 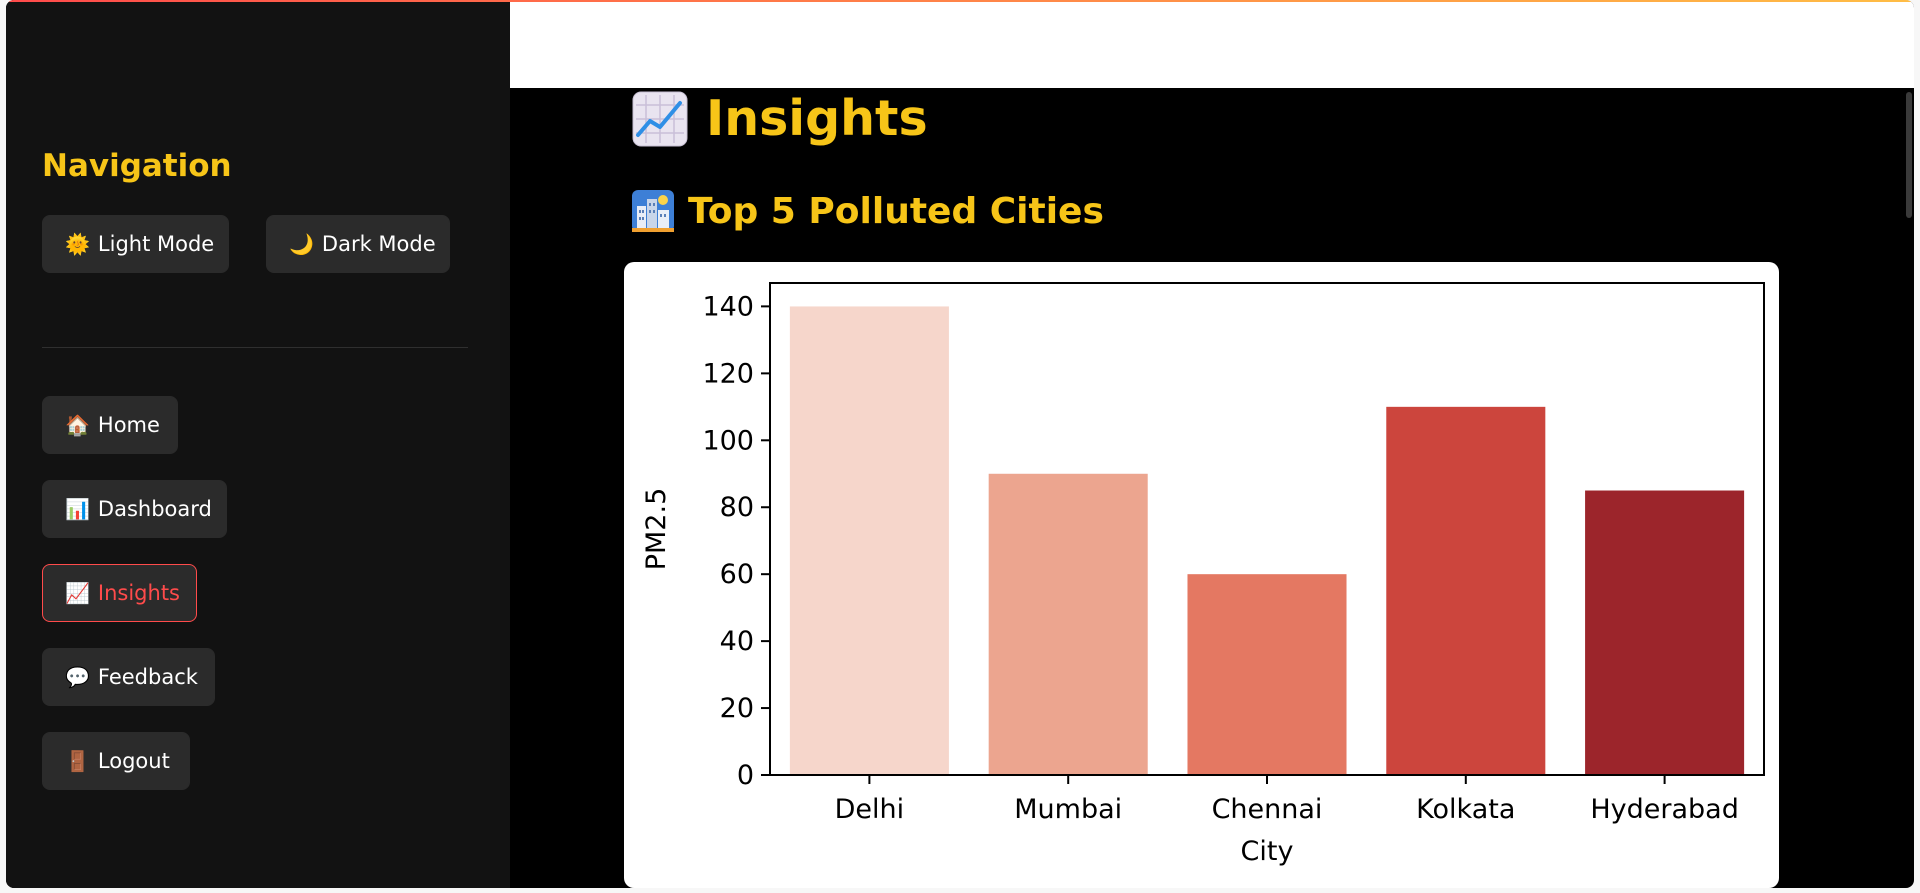 I want to click on crescent-moon-icon: 🌙, so click(x=301, y=244).